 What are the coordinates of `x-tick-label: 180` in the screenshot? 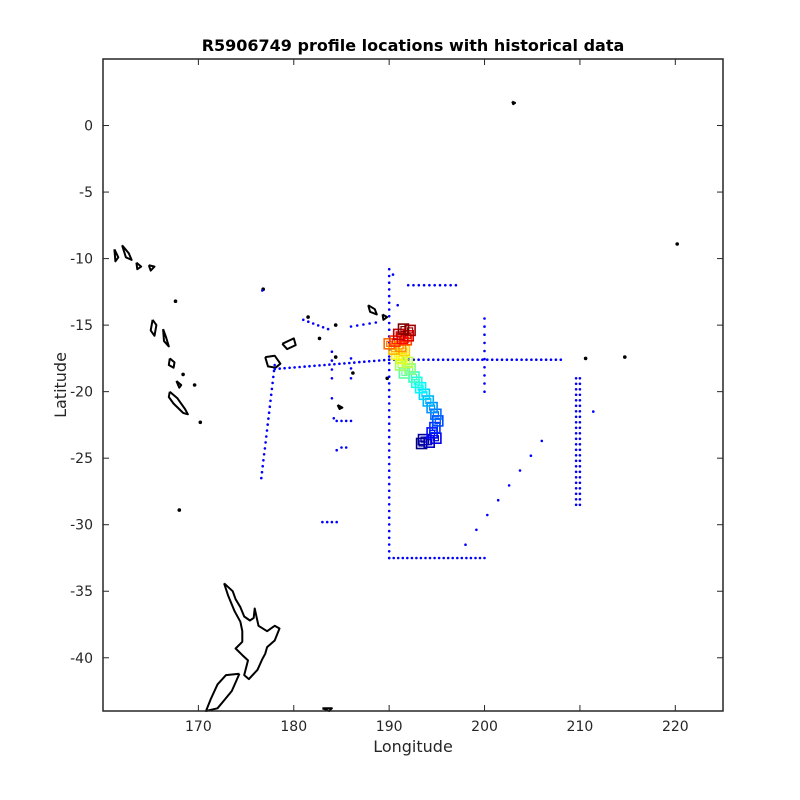 It's located at (293, 727).